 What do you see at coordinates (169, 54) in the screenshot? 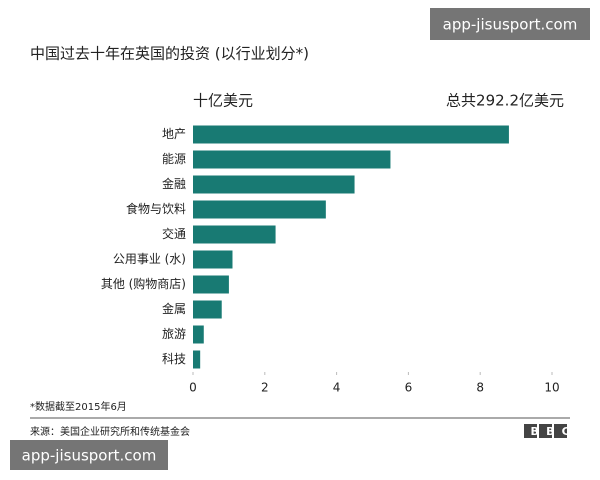
I see `chart-title: 中国过去十年在英国的投资 (以行业划分*)` at bounding box center [169, 54].